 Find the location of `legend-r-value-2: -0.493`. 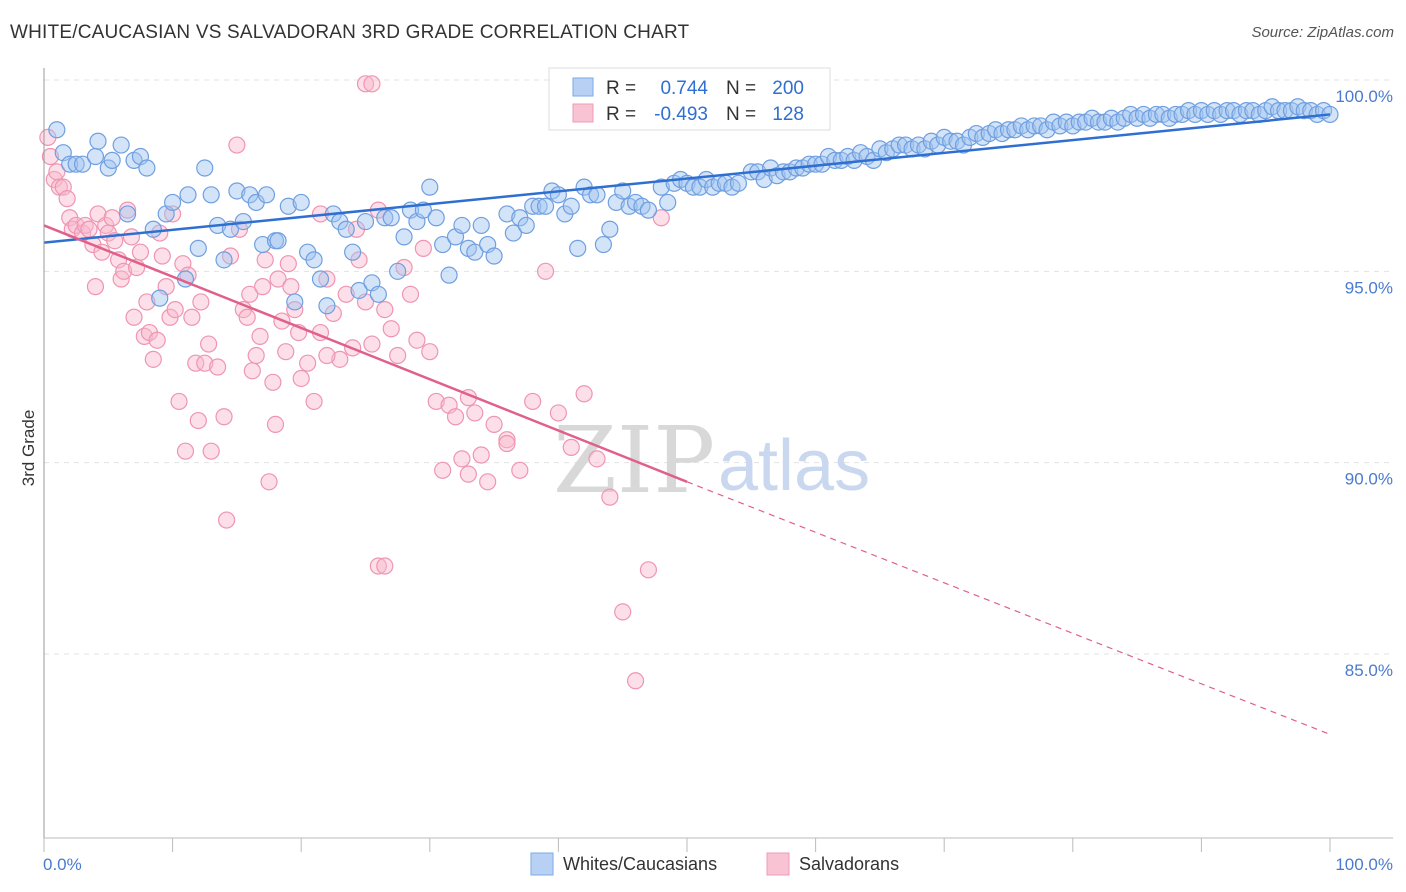

legend-r-value-2: -0.493 is located at coordinates (681, 114).